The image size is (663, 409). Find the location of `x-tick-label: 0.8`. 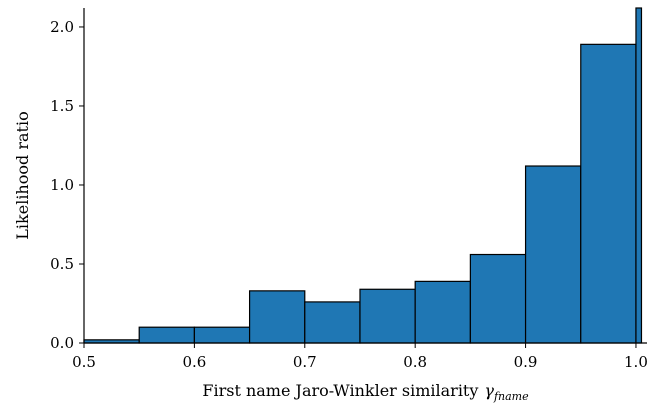

x-tick-label: 0.8 is located at coordinates (415, 362).